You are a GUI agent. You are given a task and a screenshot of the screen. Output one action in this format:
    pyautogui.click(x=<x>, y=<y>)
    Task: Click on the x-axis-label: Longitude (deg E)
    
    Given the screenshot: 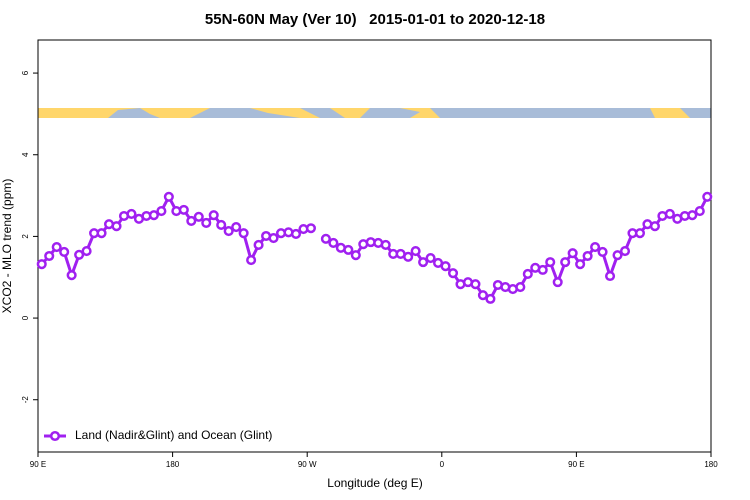 What is the action you would take?
    pyautogui.click(x=374, y=483)
    